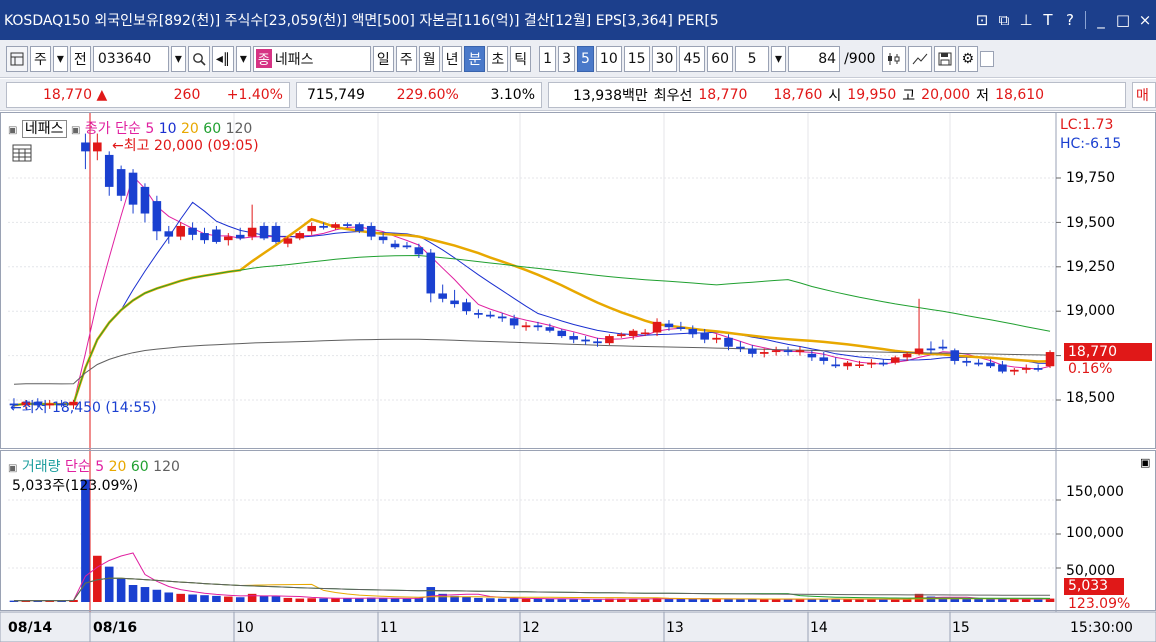 Image resolution: width=1156 pixels, height=642 pixels. I want to click on interval-15: 15, so click(636, 58).